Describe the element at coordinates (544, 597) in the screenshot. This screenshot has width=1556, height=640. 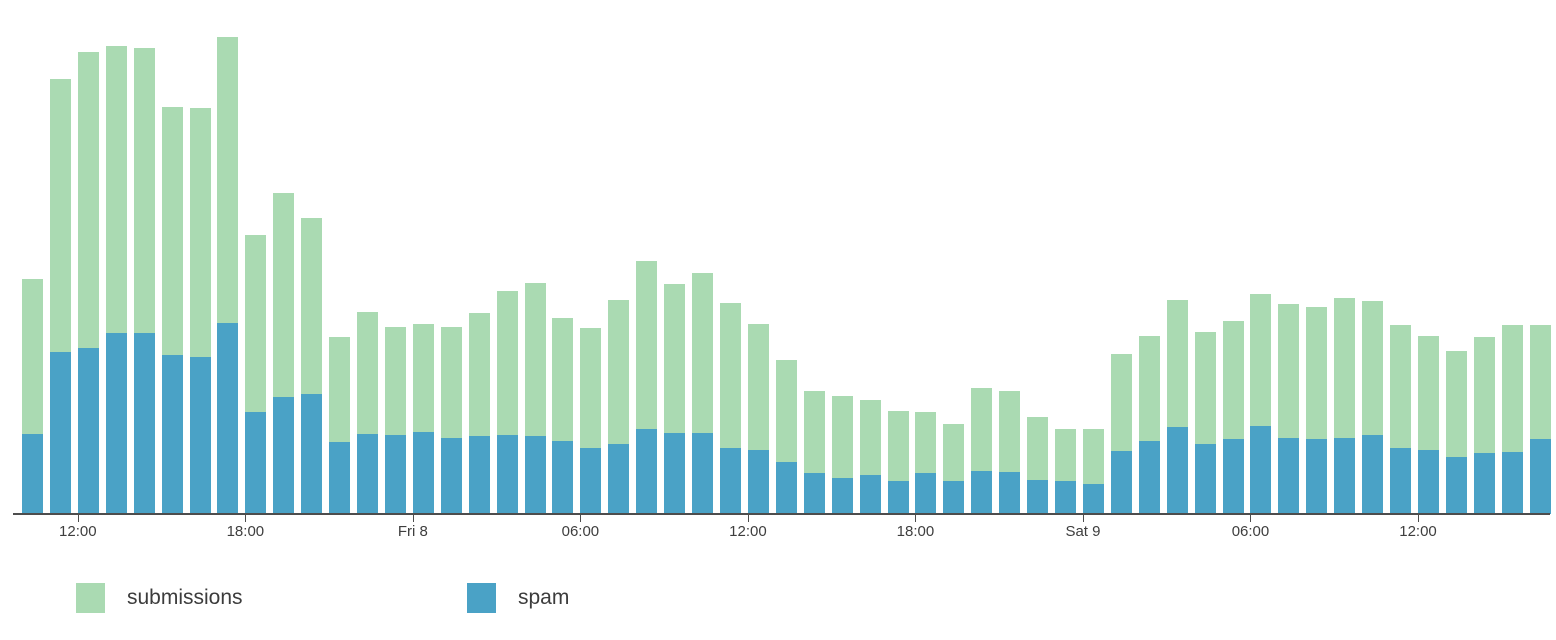
I see `legend-label-spam: spam` at that location.